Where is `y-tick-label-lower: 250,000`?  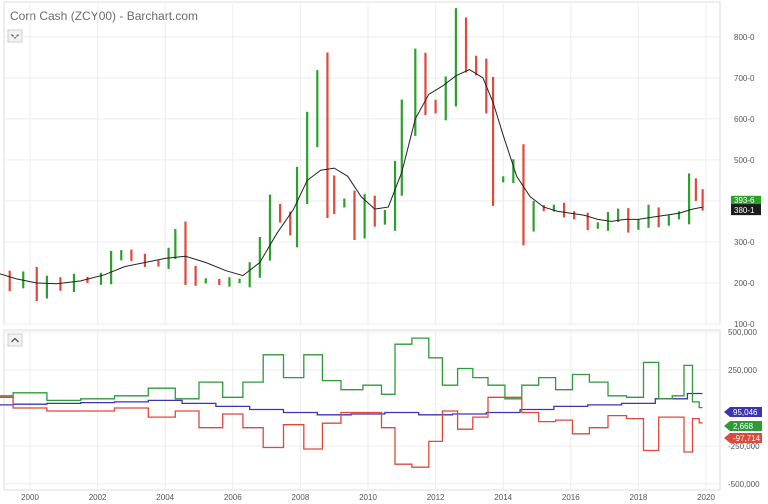
y-tick-label-lower: 250,000 is located at coordinates (742, 370).